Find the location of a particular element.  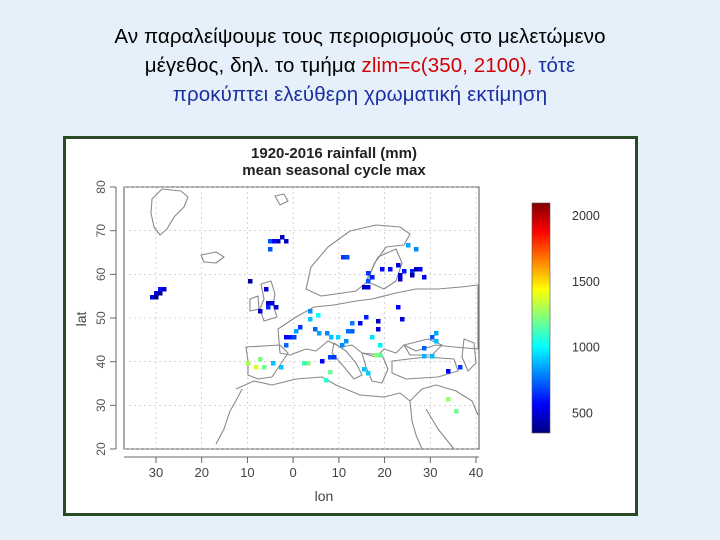

greenland-coast is located at coordinates (169, 212).